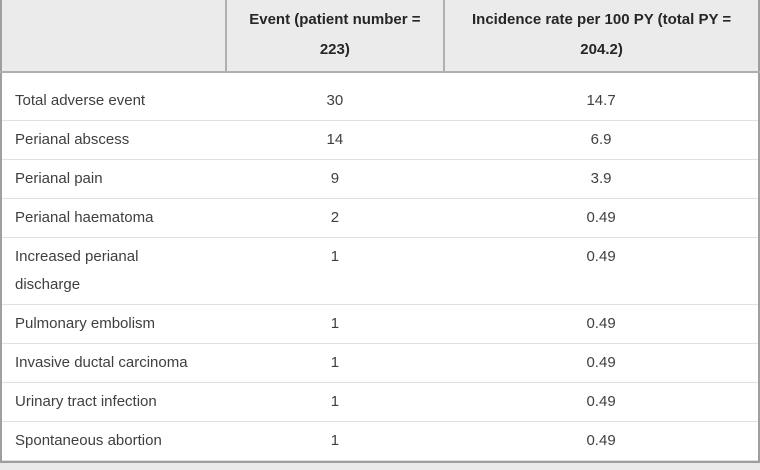  I want to click on table-row: Perianal haematoma 2 0.49, so click(380, 218).